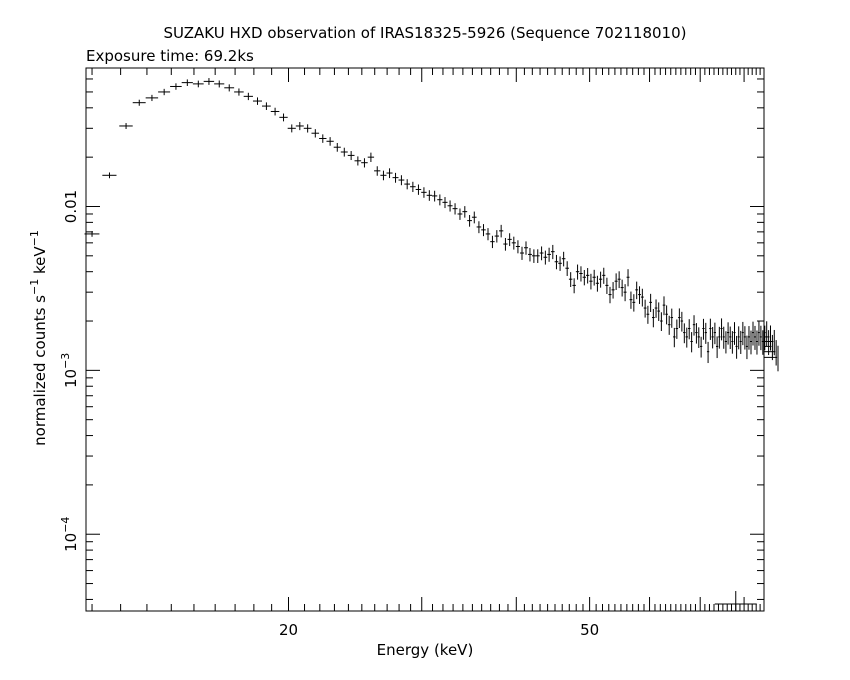 The image size is (850, 680). I want to click on y-tick-label-base: 10, so click(71, 542).